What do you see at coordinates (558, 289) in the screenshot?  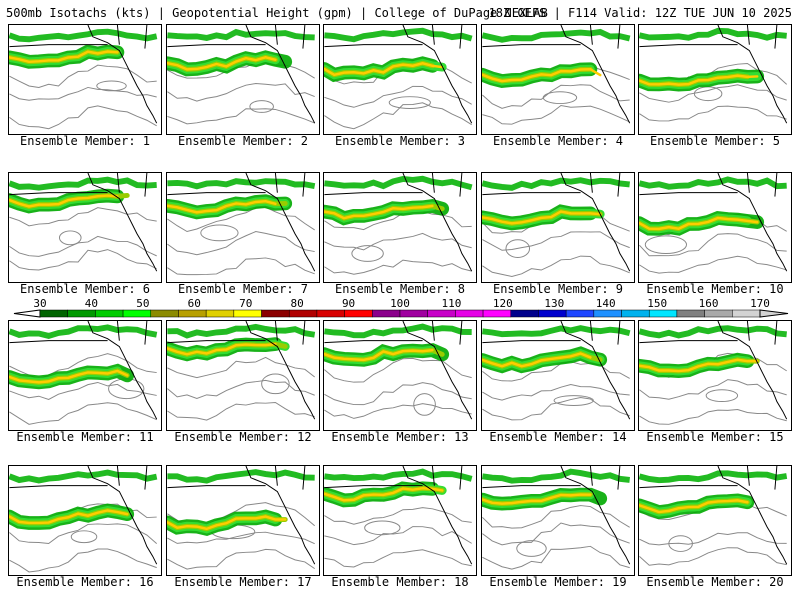 I see `ensemble-member-label: Ensemble Member: 9` at bounding box center [558, 289].